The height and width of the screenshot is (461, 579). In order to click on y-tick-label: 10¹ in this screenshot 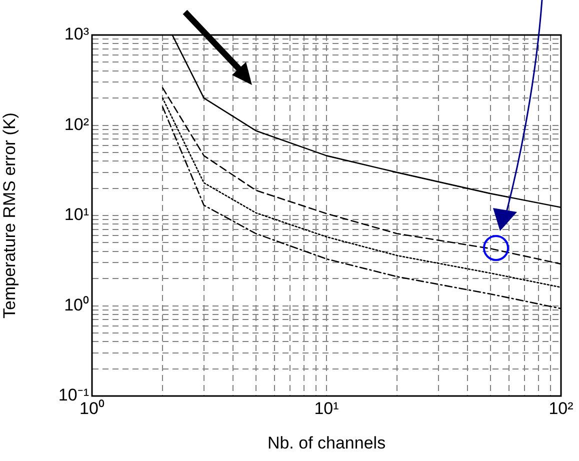, I will do `click(77, 214)`.